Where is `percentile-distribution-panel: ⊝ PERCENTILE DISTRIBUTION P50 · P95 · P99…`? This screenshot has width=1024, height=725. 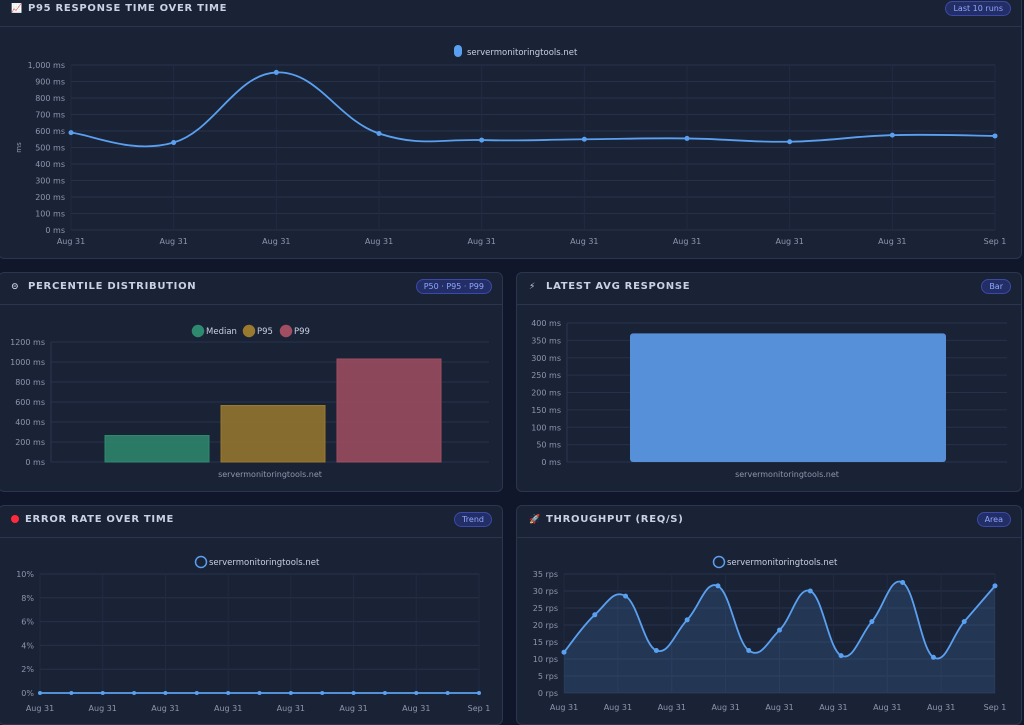
percentile-distribution-panel: ⊝ PERCENTILE DISTRIBUTION P50 · P95 · P99… is located at coordinates (251, 382).